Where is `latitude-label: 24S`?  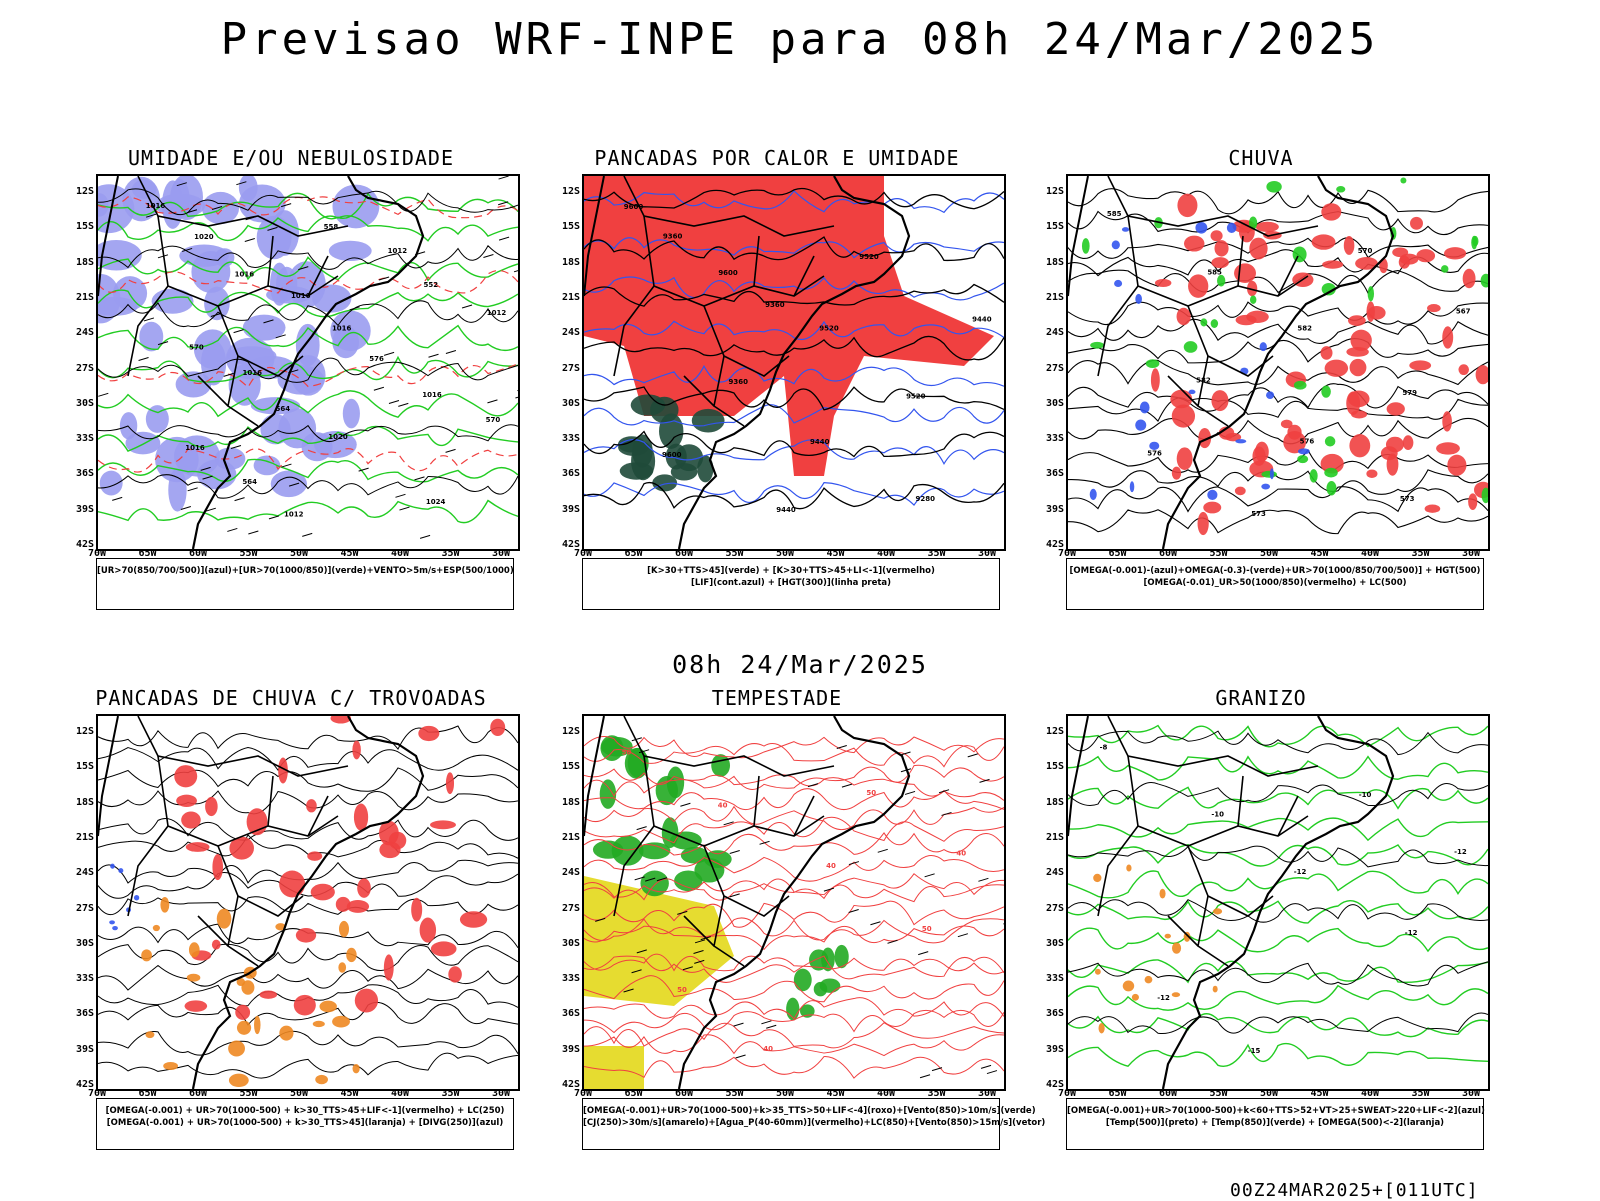
latitude-label: 24S is located at coordinates (570, 333).